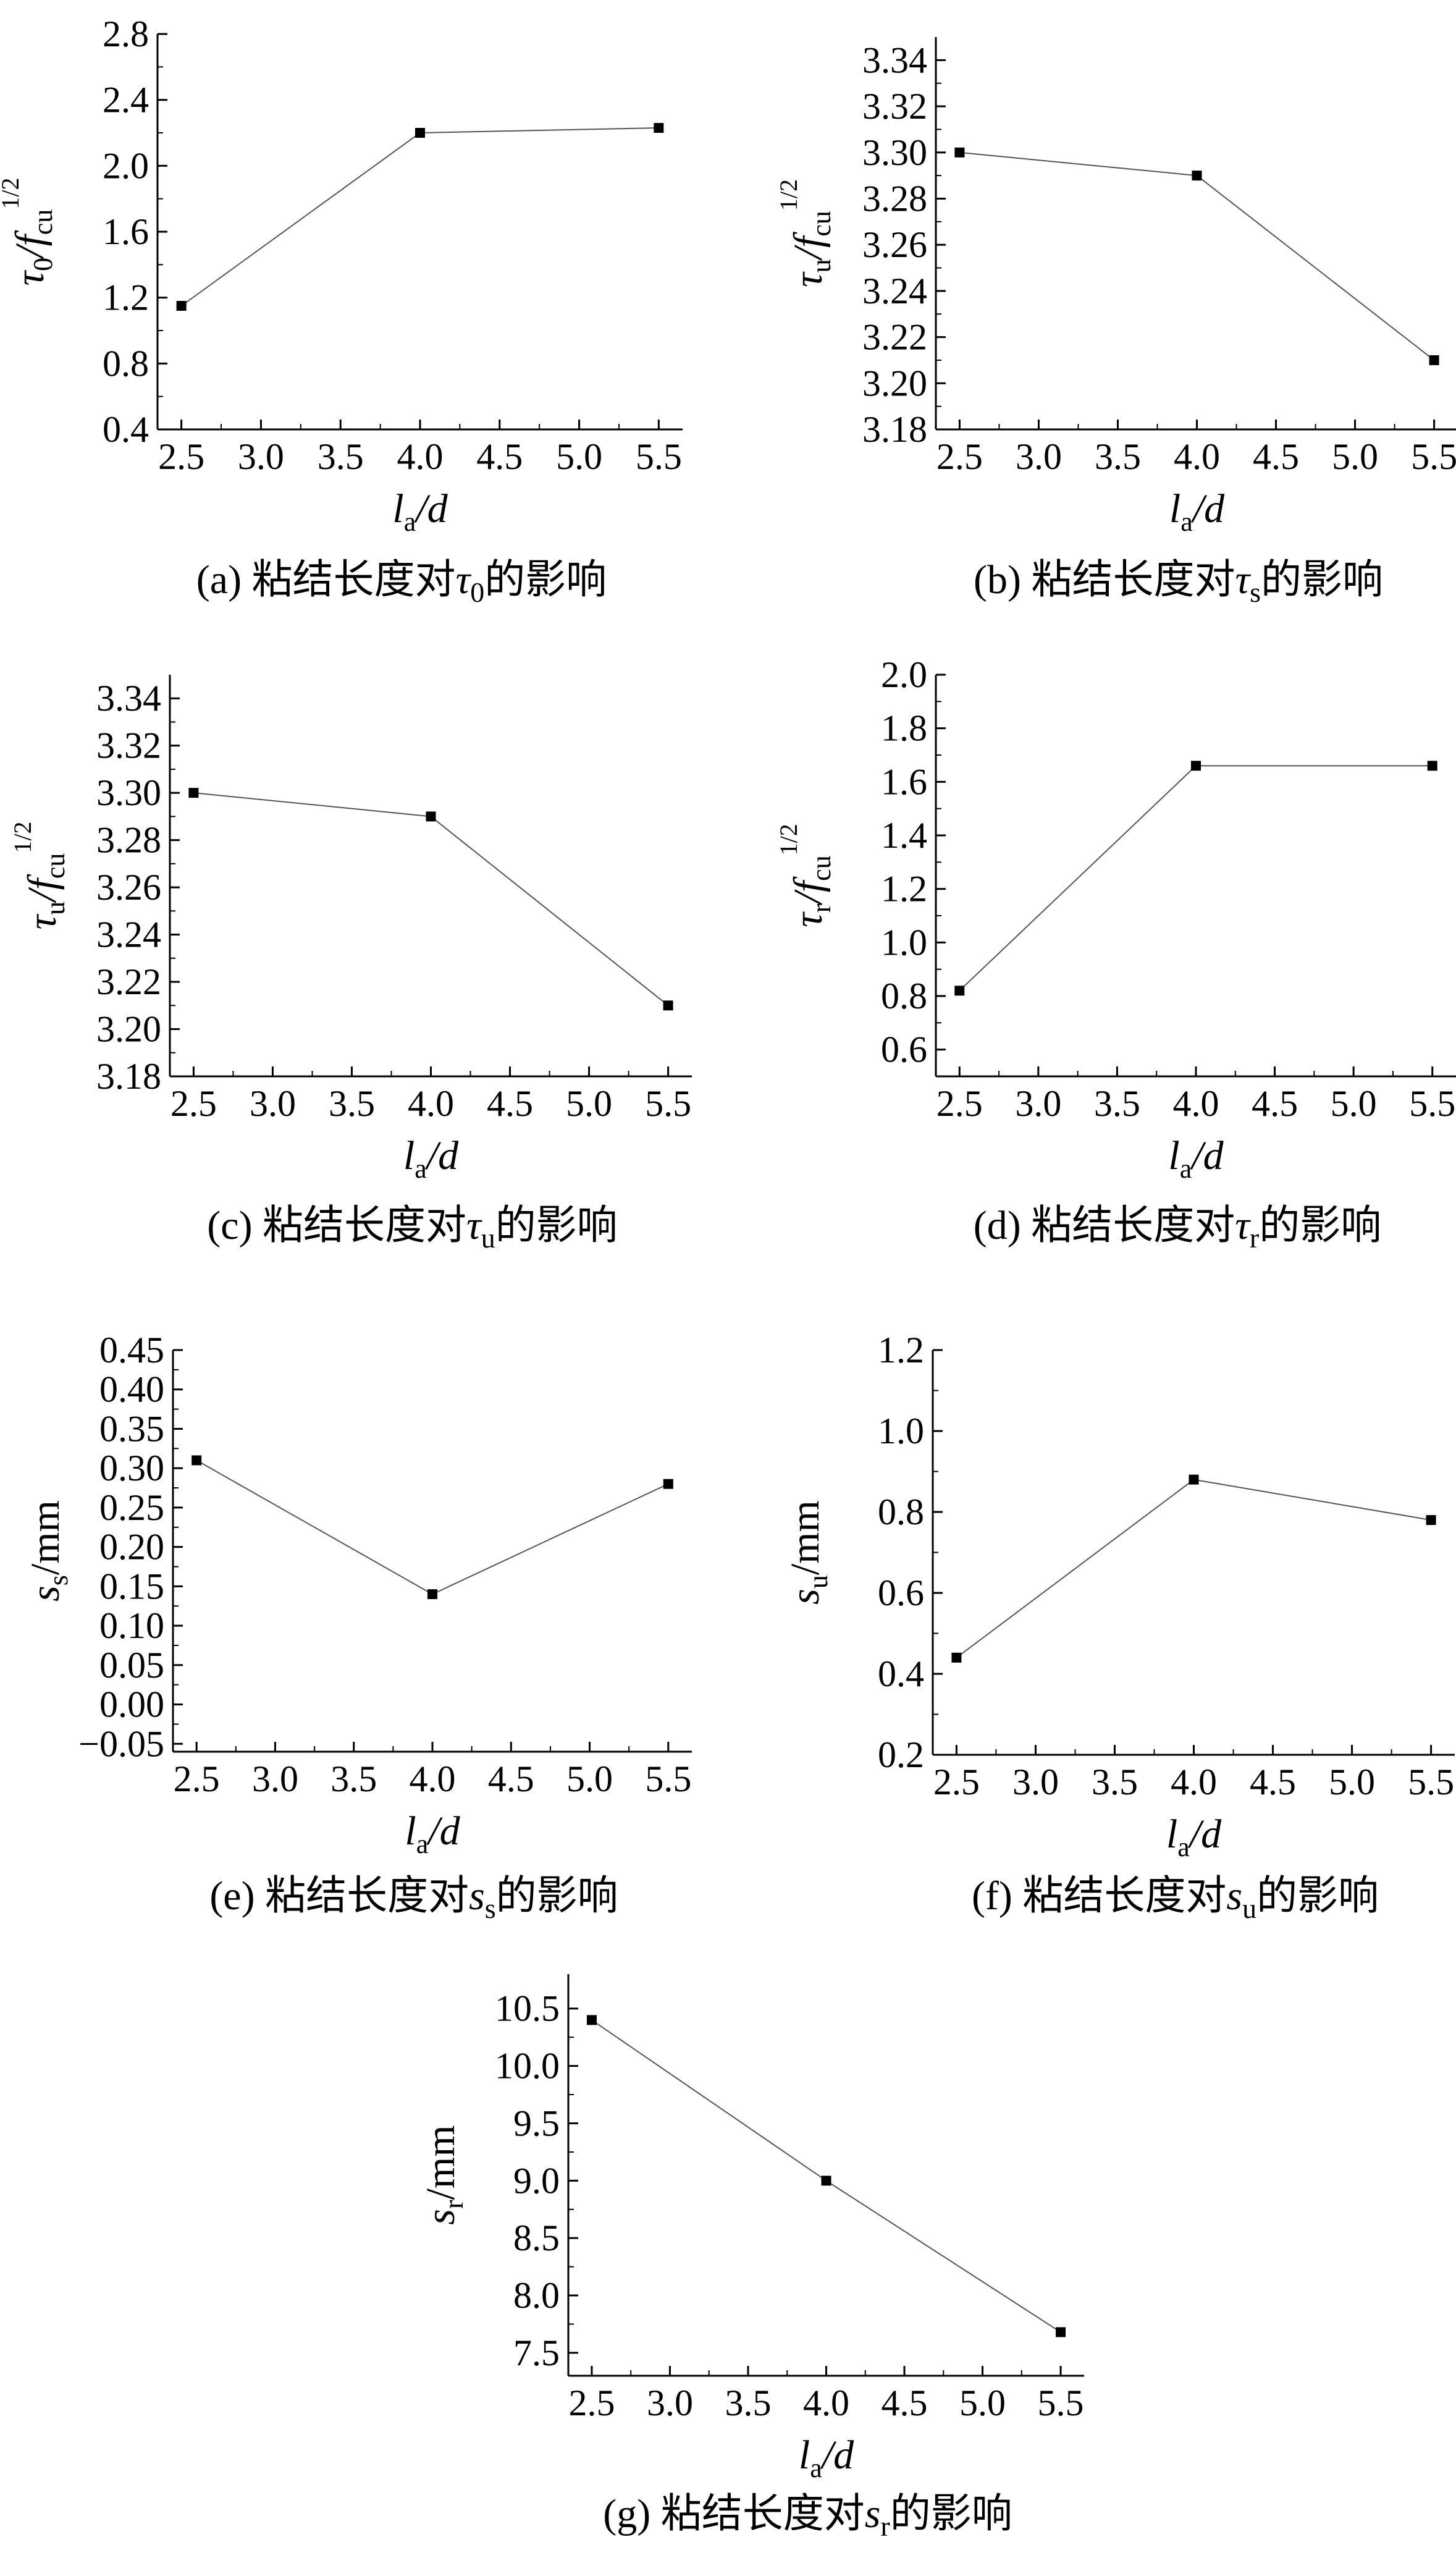  I want to click on y-tick-label: 9.5, so click(537, 2123).